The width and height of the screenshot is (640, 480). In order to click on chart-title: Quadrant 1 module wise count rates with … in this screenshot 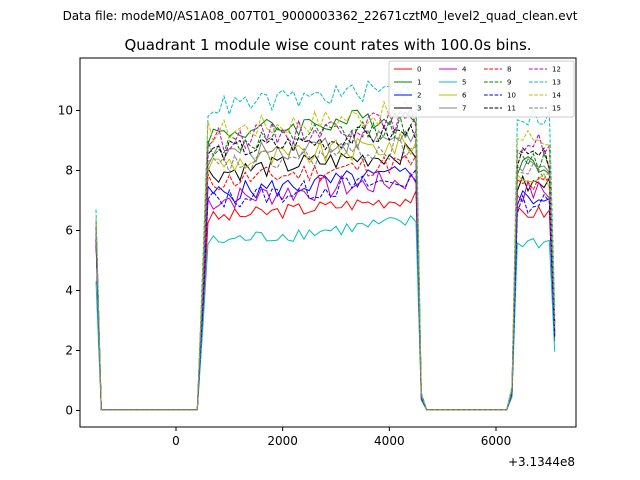, I will do `click(327, 45)`.